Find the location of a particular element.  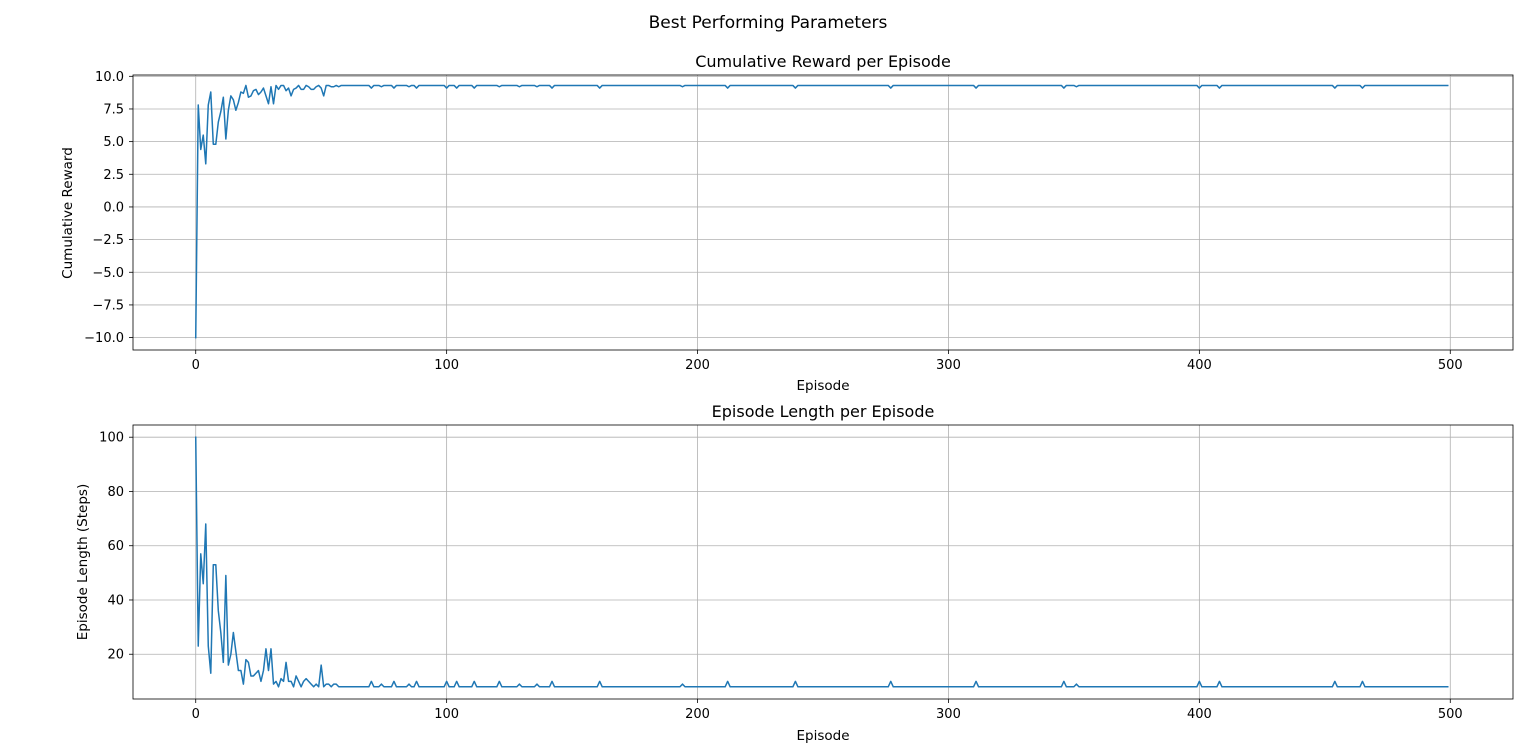

y-tick-label: 100 is located at coordinates (111, 438).